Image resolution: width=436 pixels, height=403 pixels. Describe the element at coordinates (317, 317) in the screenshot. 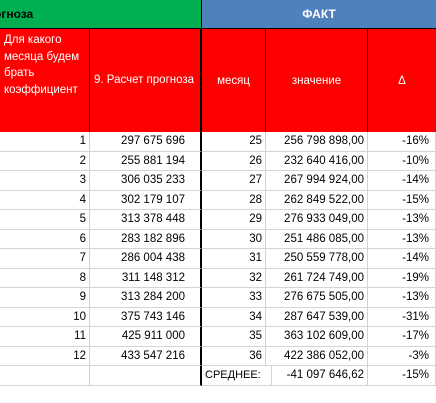

I see `cell-value: 287 647 539,00` at that location.